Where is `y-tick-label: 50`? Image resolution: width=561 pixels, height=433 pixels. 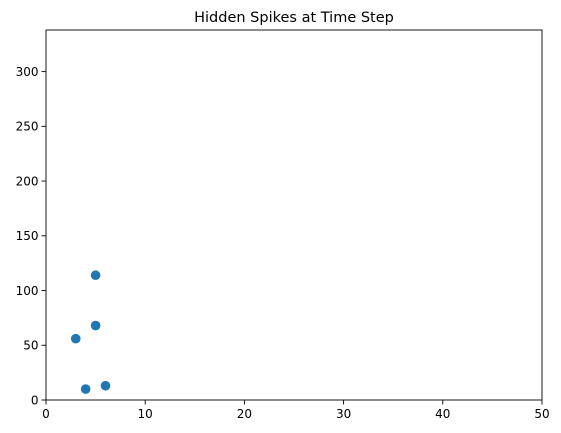
y-tick-label: 50 is located at coordinates (30, 346).